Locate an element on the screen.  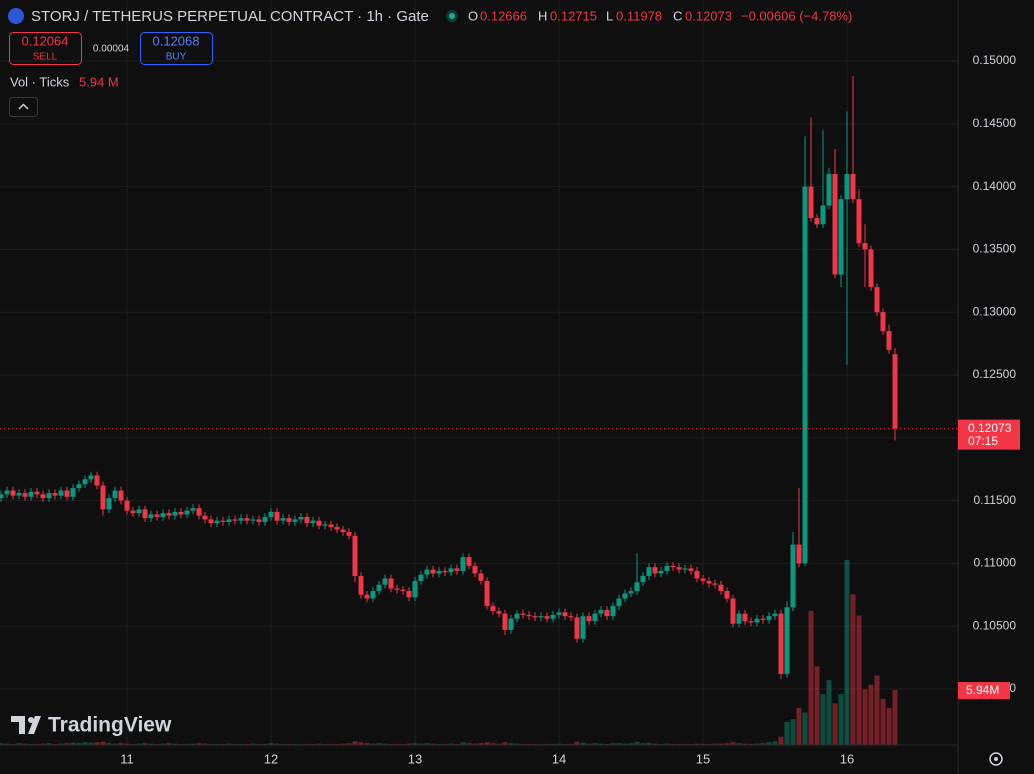
collapse-button is located at coordinates (23, 107).